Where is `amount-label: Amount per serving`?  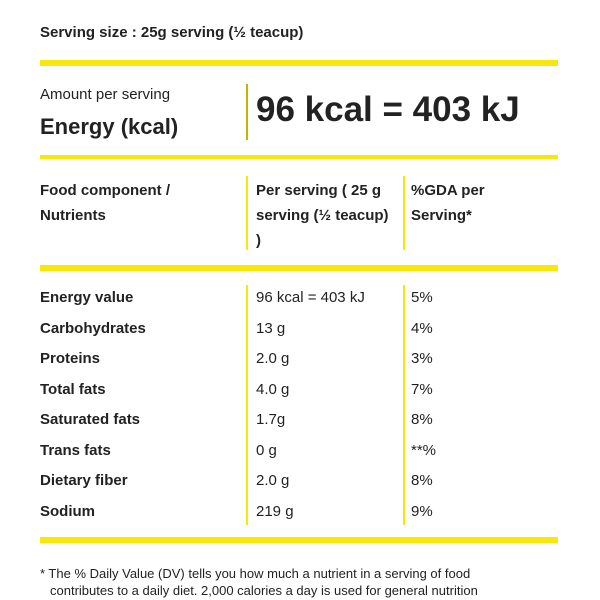 amount-label: Amount per serving is located at coordinates (105, 94).